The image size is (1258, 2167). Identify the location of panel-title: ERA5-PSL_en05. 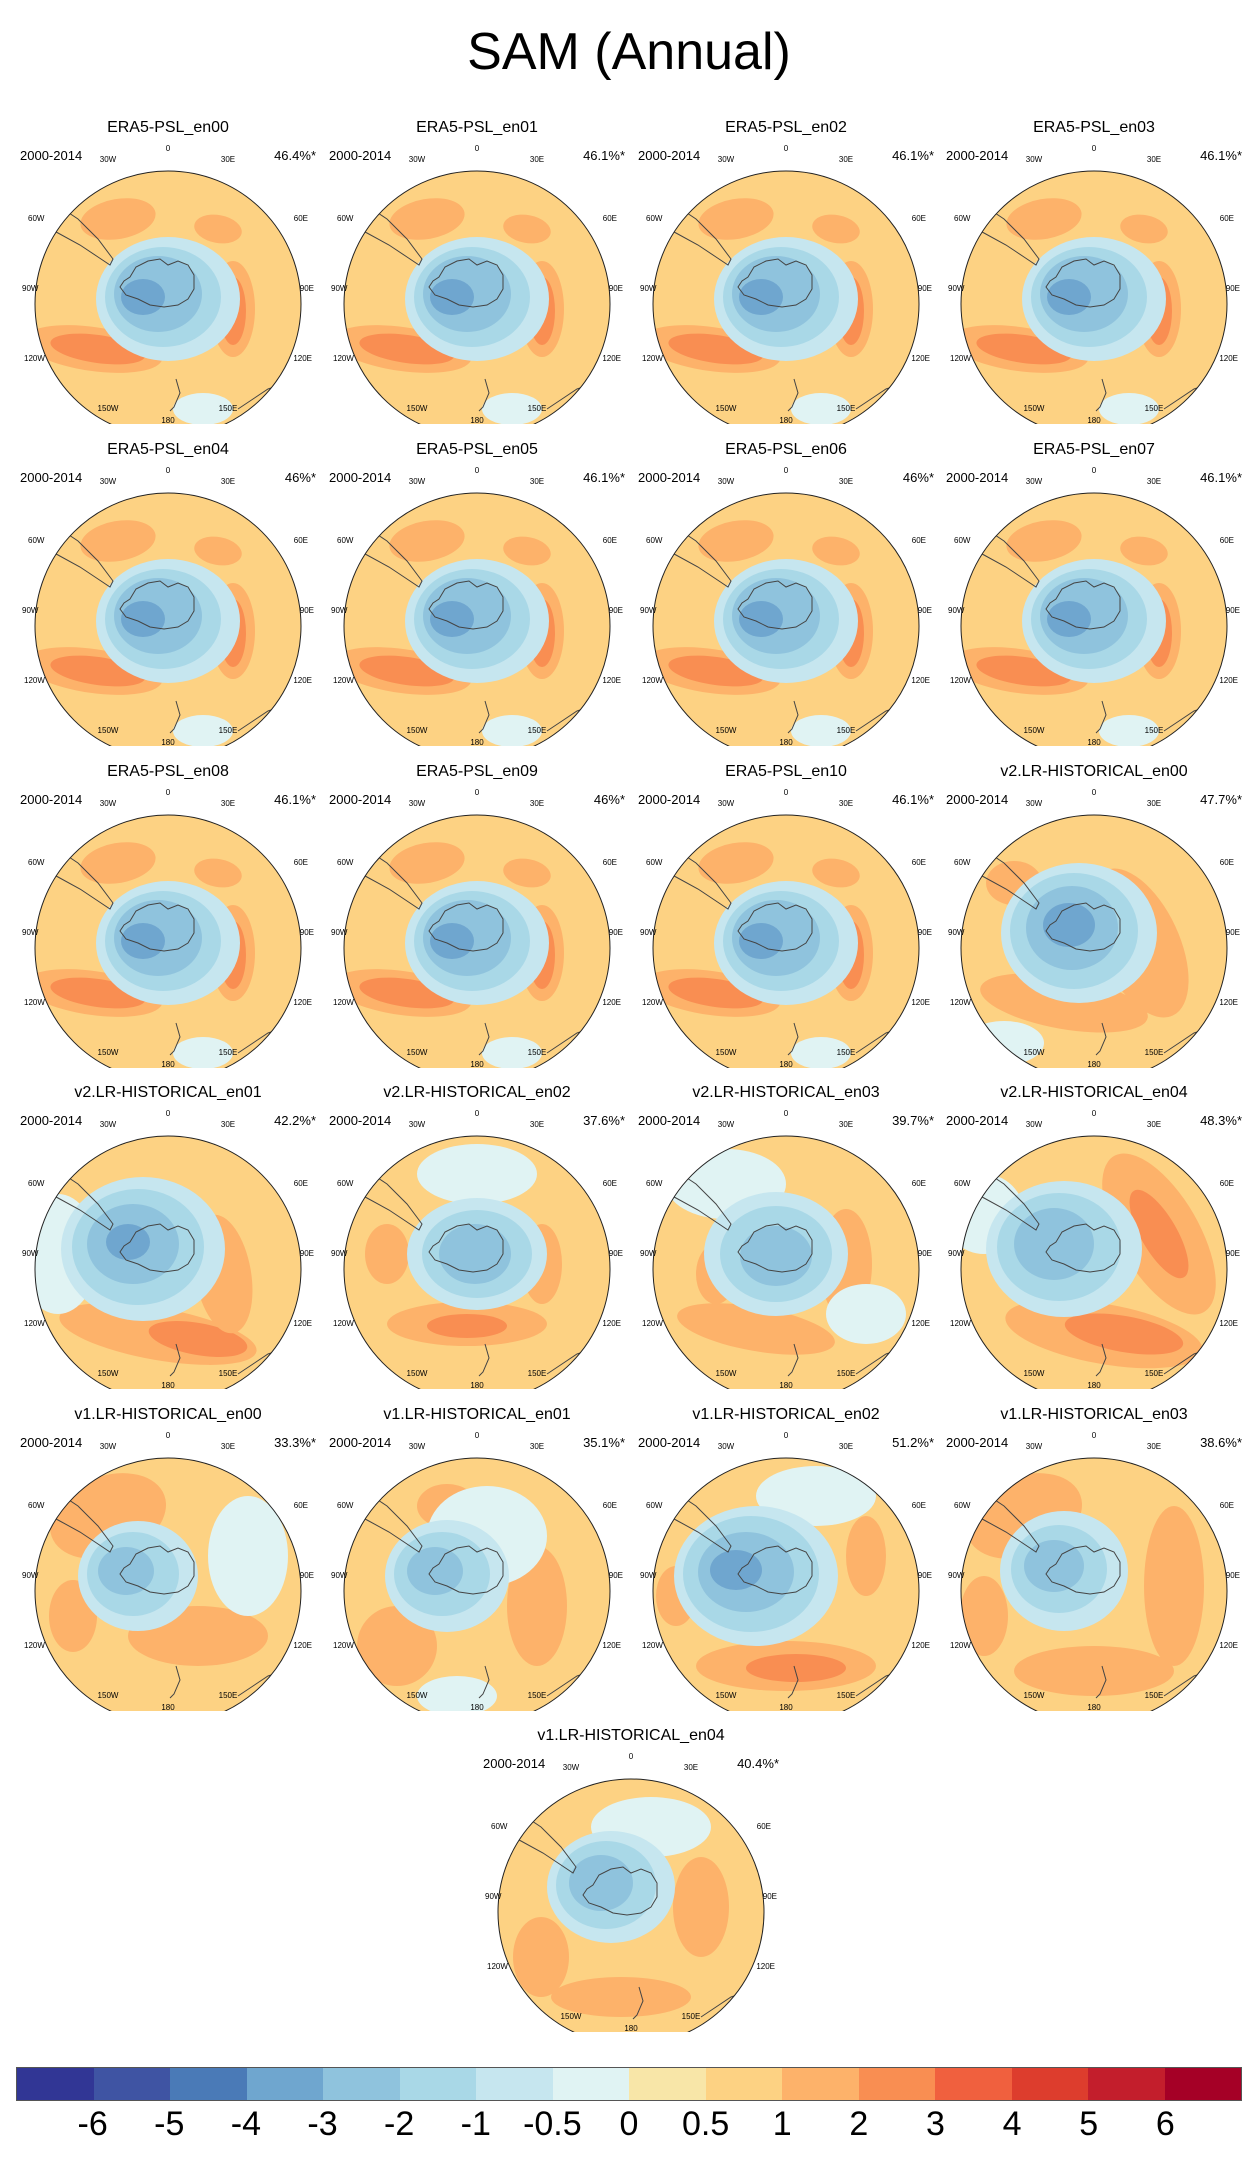
(477, 449).